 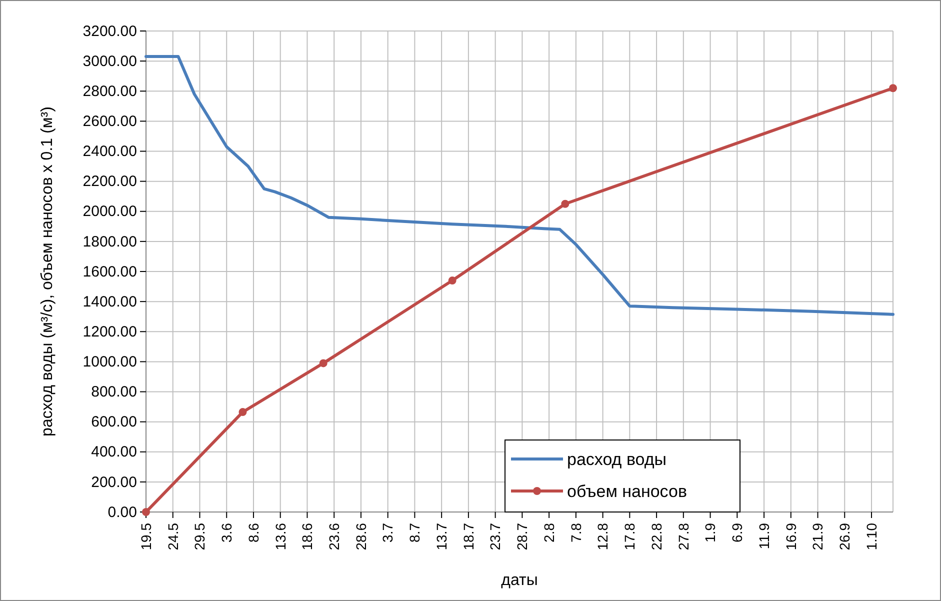 What do you see at coordinates (109, 31) in the screenshot?
I see `y-tick-label: 3200.00` at bounding box center [109, 31].